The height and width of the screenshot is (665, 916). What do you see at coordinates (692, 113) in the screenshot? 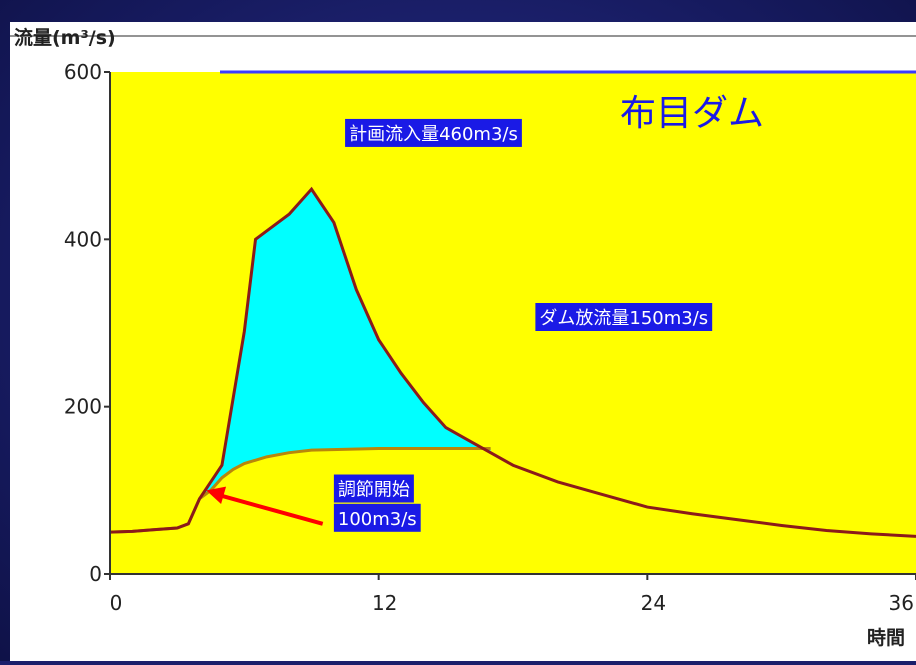
I see `chart-title: 布目ダム` at bounding box center [692, 113].